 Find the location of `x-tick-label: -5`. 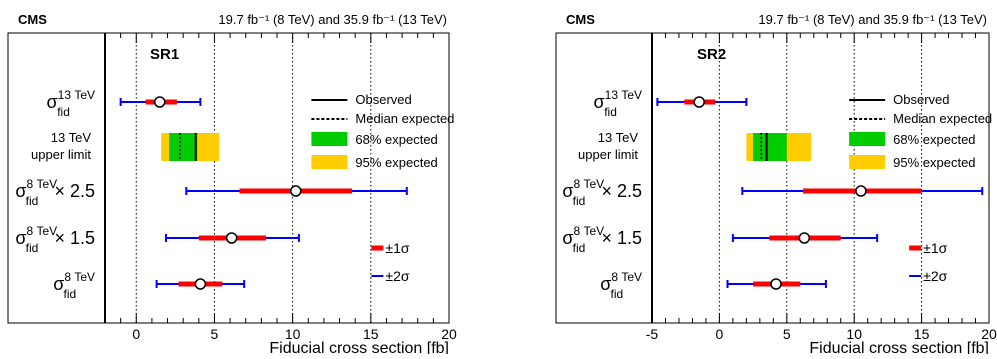

x-tick-label: -5 is located at coordinates (652, 334).